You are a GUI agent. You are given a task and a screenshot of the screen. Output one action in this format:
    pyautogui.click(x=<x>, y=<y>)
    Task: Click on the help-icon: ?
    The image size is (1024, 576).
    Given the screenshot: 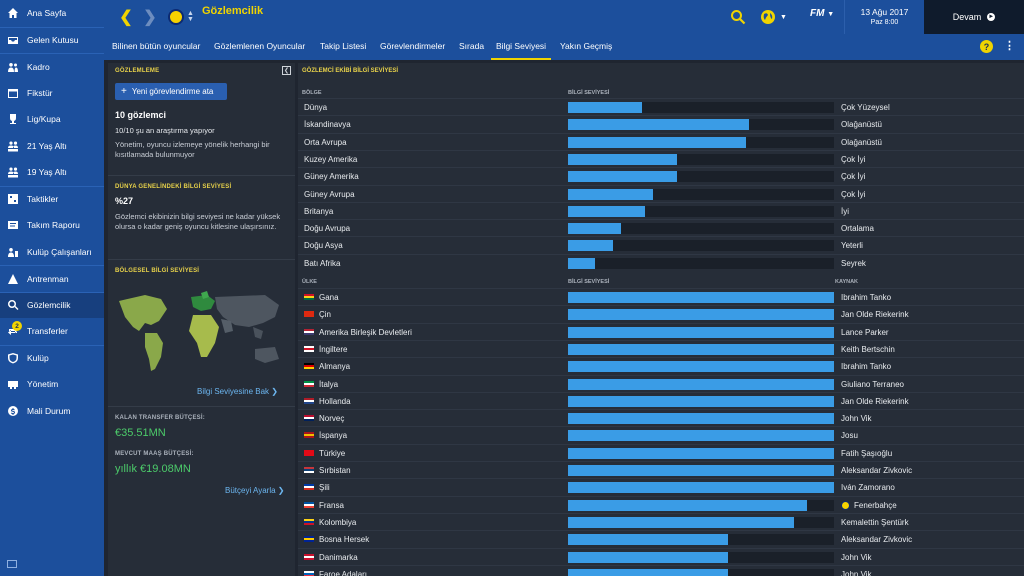 What is the action you would take?
    pyautogui.click(x=986, y=46)
    